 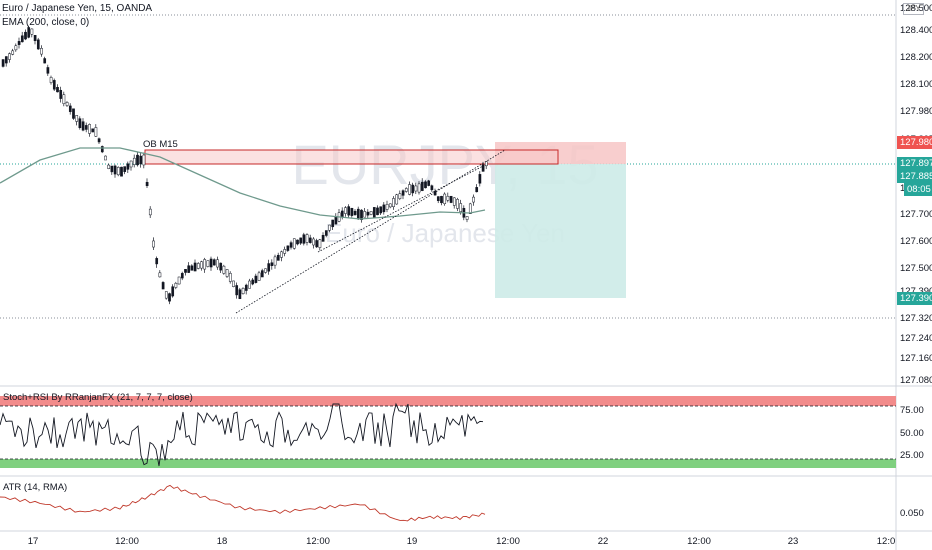 What do you see at coordinates (914, 298) in the screenshot?
I see `target-price-tag: 127.390` at bounding box center [914, 298].